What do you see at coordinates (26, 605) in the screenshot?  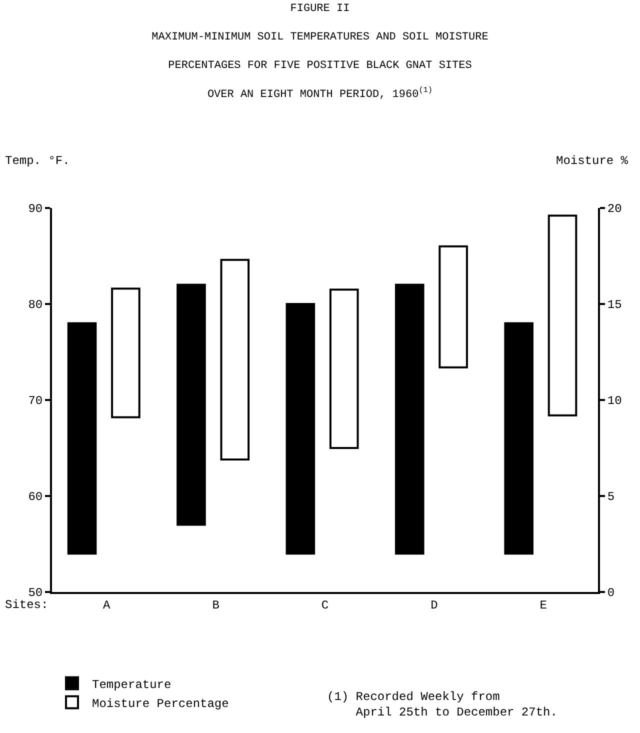 I see `x-axis-title: Sites:` at bounding box center [26, 605].